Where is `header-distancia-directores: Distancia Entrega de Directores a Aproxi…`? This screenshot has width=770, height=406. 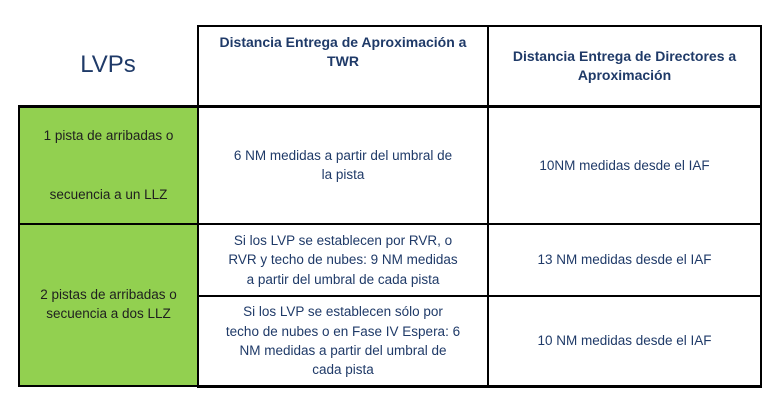 header-distancia-directores: Distancia Entrega de Directores a Aproxi… is located at coordinates (624, 66).